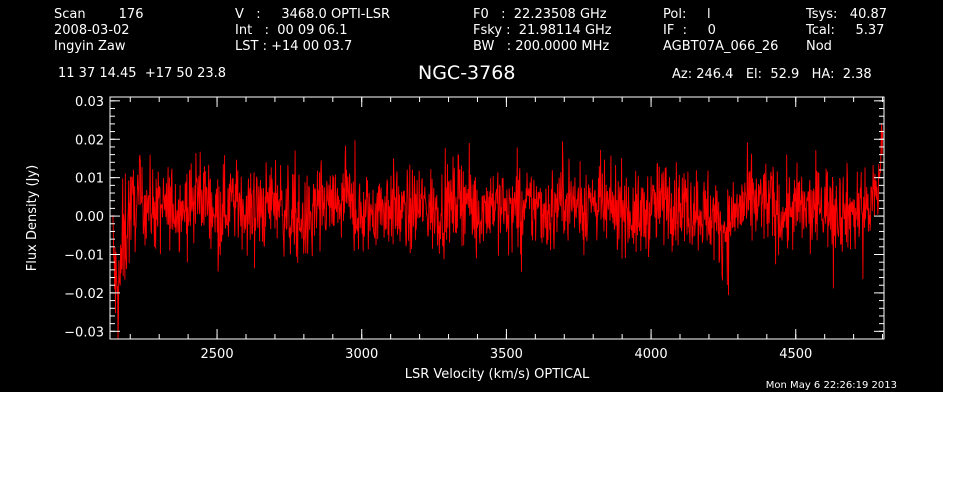  What do you see at coordinates (142, 73) in the screenshot?
I see `source-coordinates: 11 37 14.45 +17 50 23.8` at bounding box center [142, 73].